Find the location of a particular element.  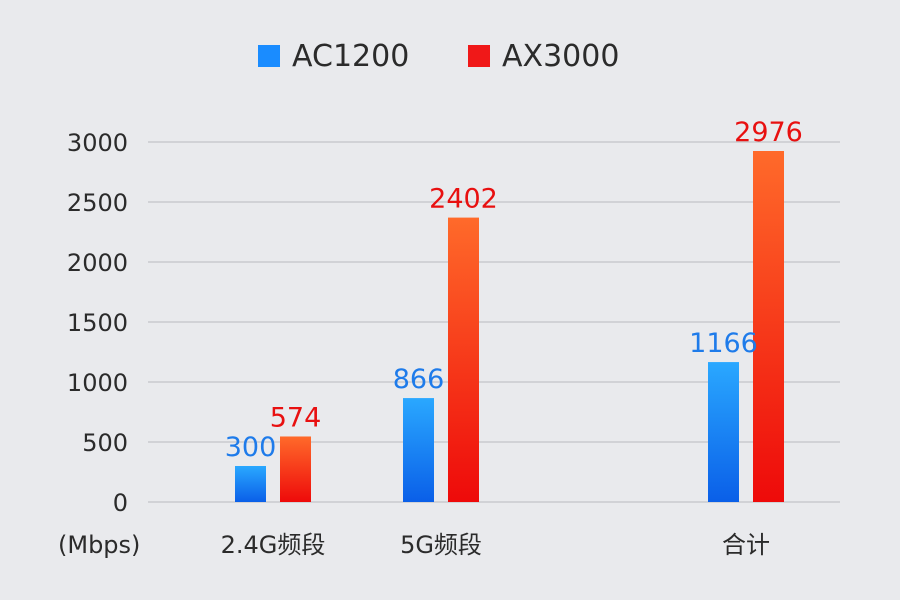

x-category-label: 2.4G频段 is located at coordinates (273, 545).